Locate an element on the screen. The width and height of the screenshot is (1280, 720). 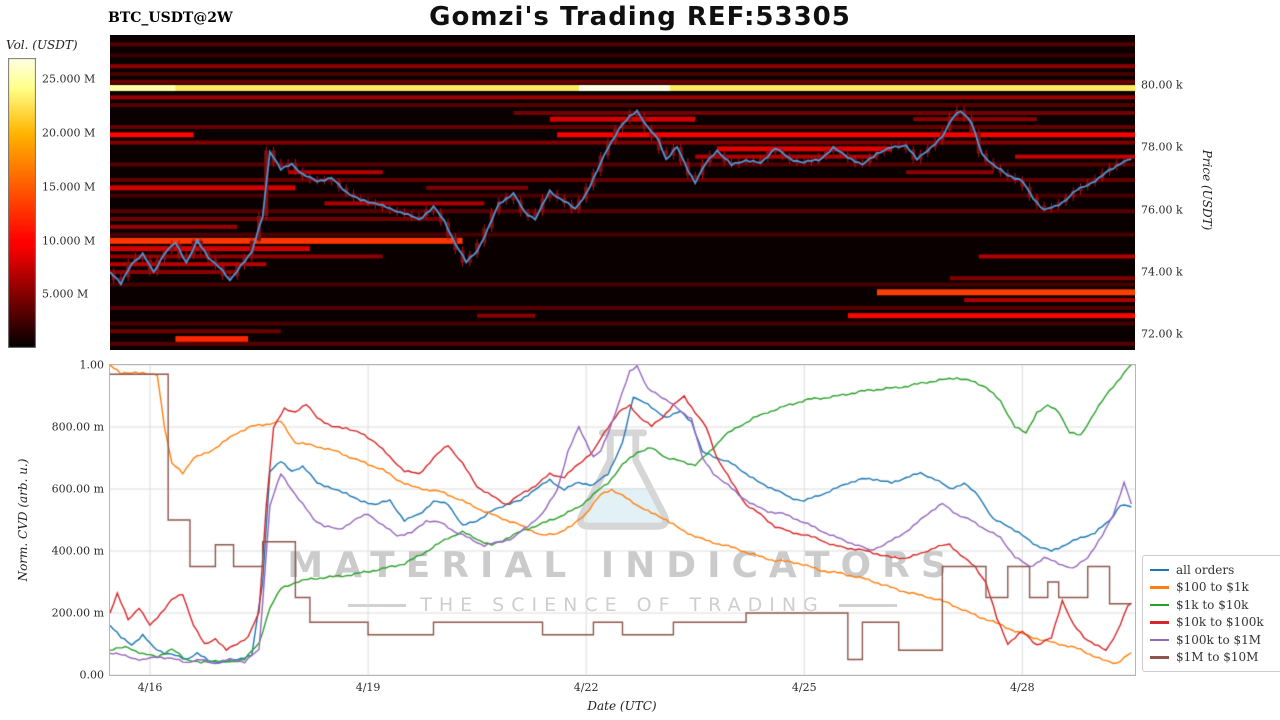
legend-label: all orders is located at coordinates (1205, 569).